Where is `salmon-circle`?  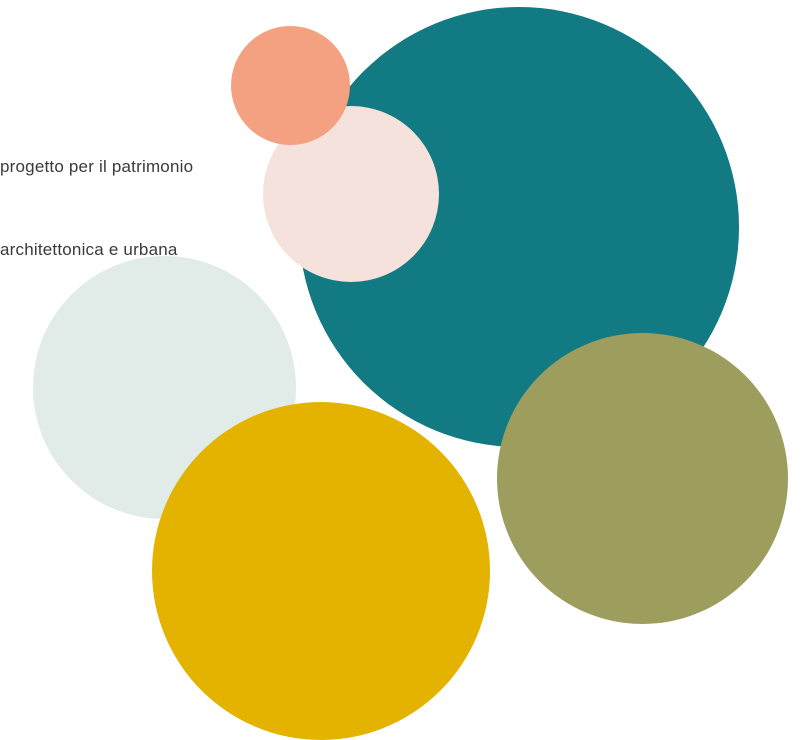 salmon-circle is located at coordinates (290, 85).